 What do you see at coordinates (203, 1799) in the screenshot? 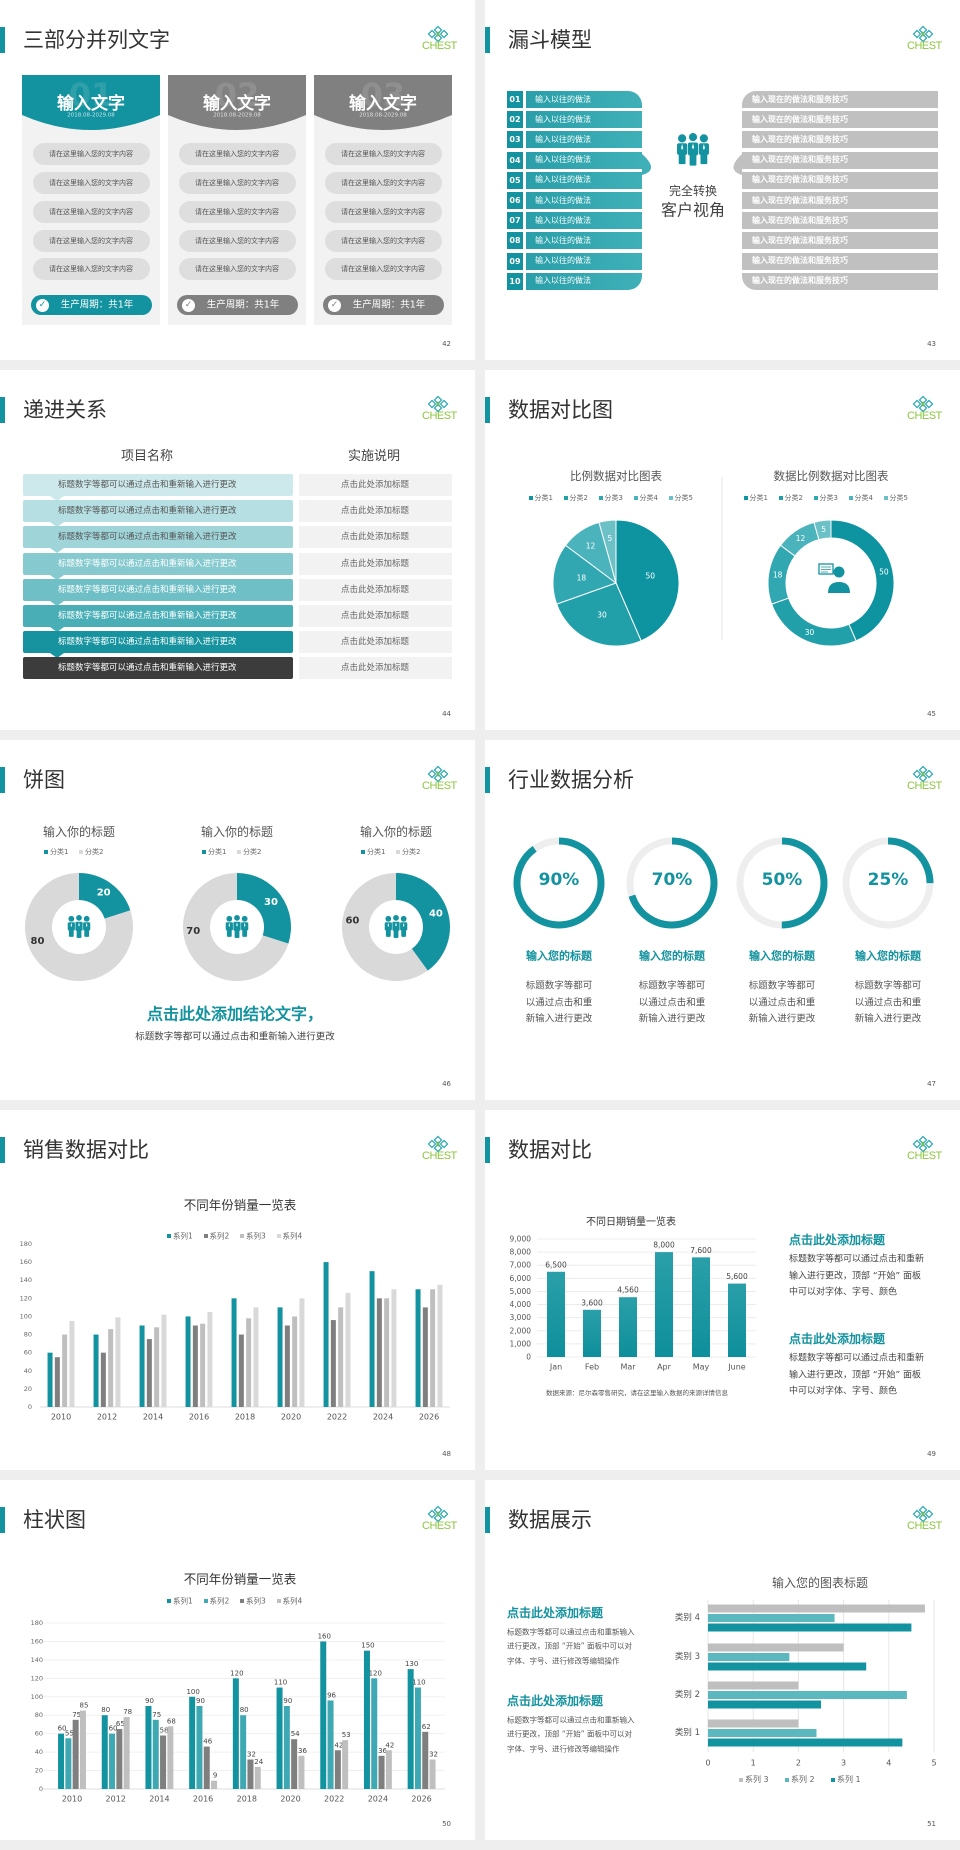
I see `x-tick-label: 2016` at bounding box center [203, 1799].